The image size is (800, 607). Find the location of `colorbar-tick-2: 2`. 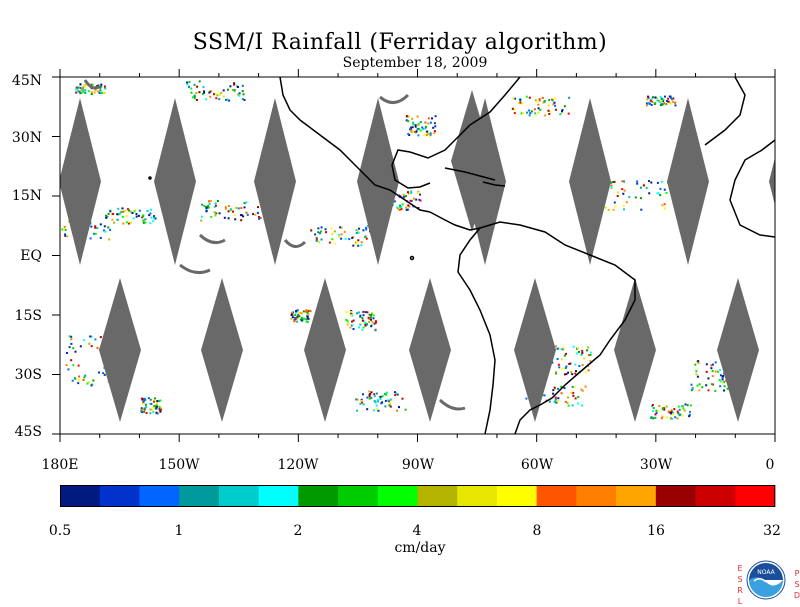

colorbar-tick-2: 2 is located at coordinates (298, 531).